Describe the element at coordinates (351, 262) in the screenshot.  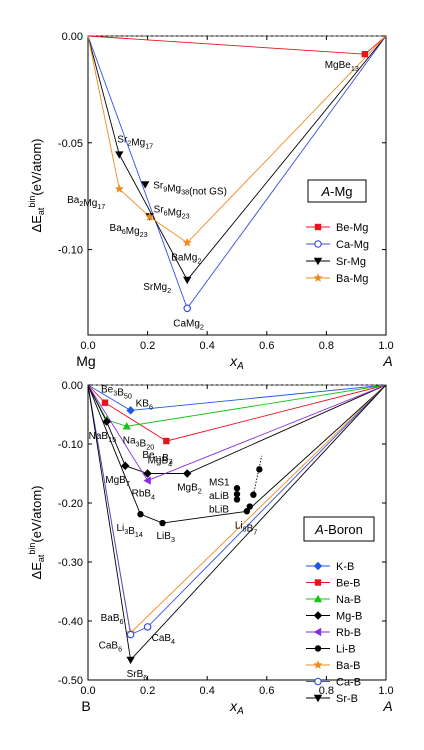
I see `top-legend-label: Sr-Mg` at that location.